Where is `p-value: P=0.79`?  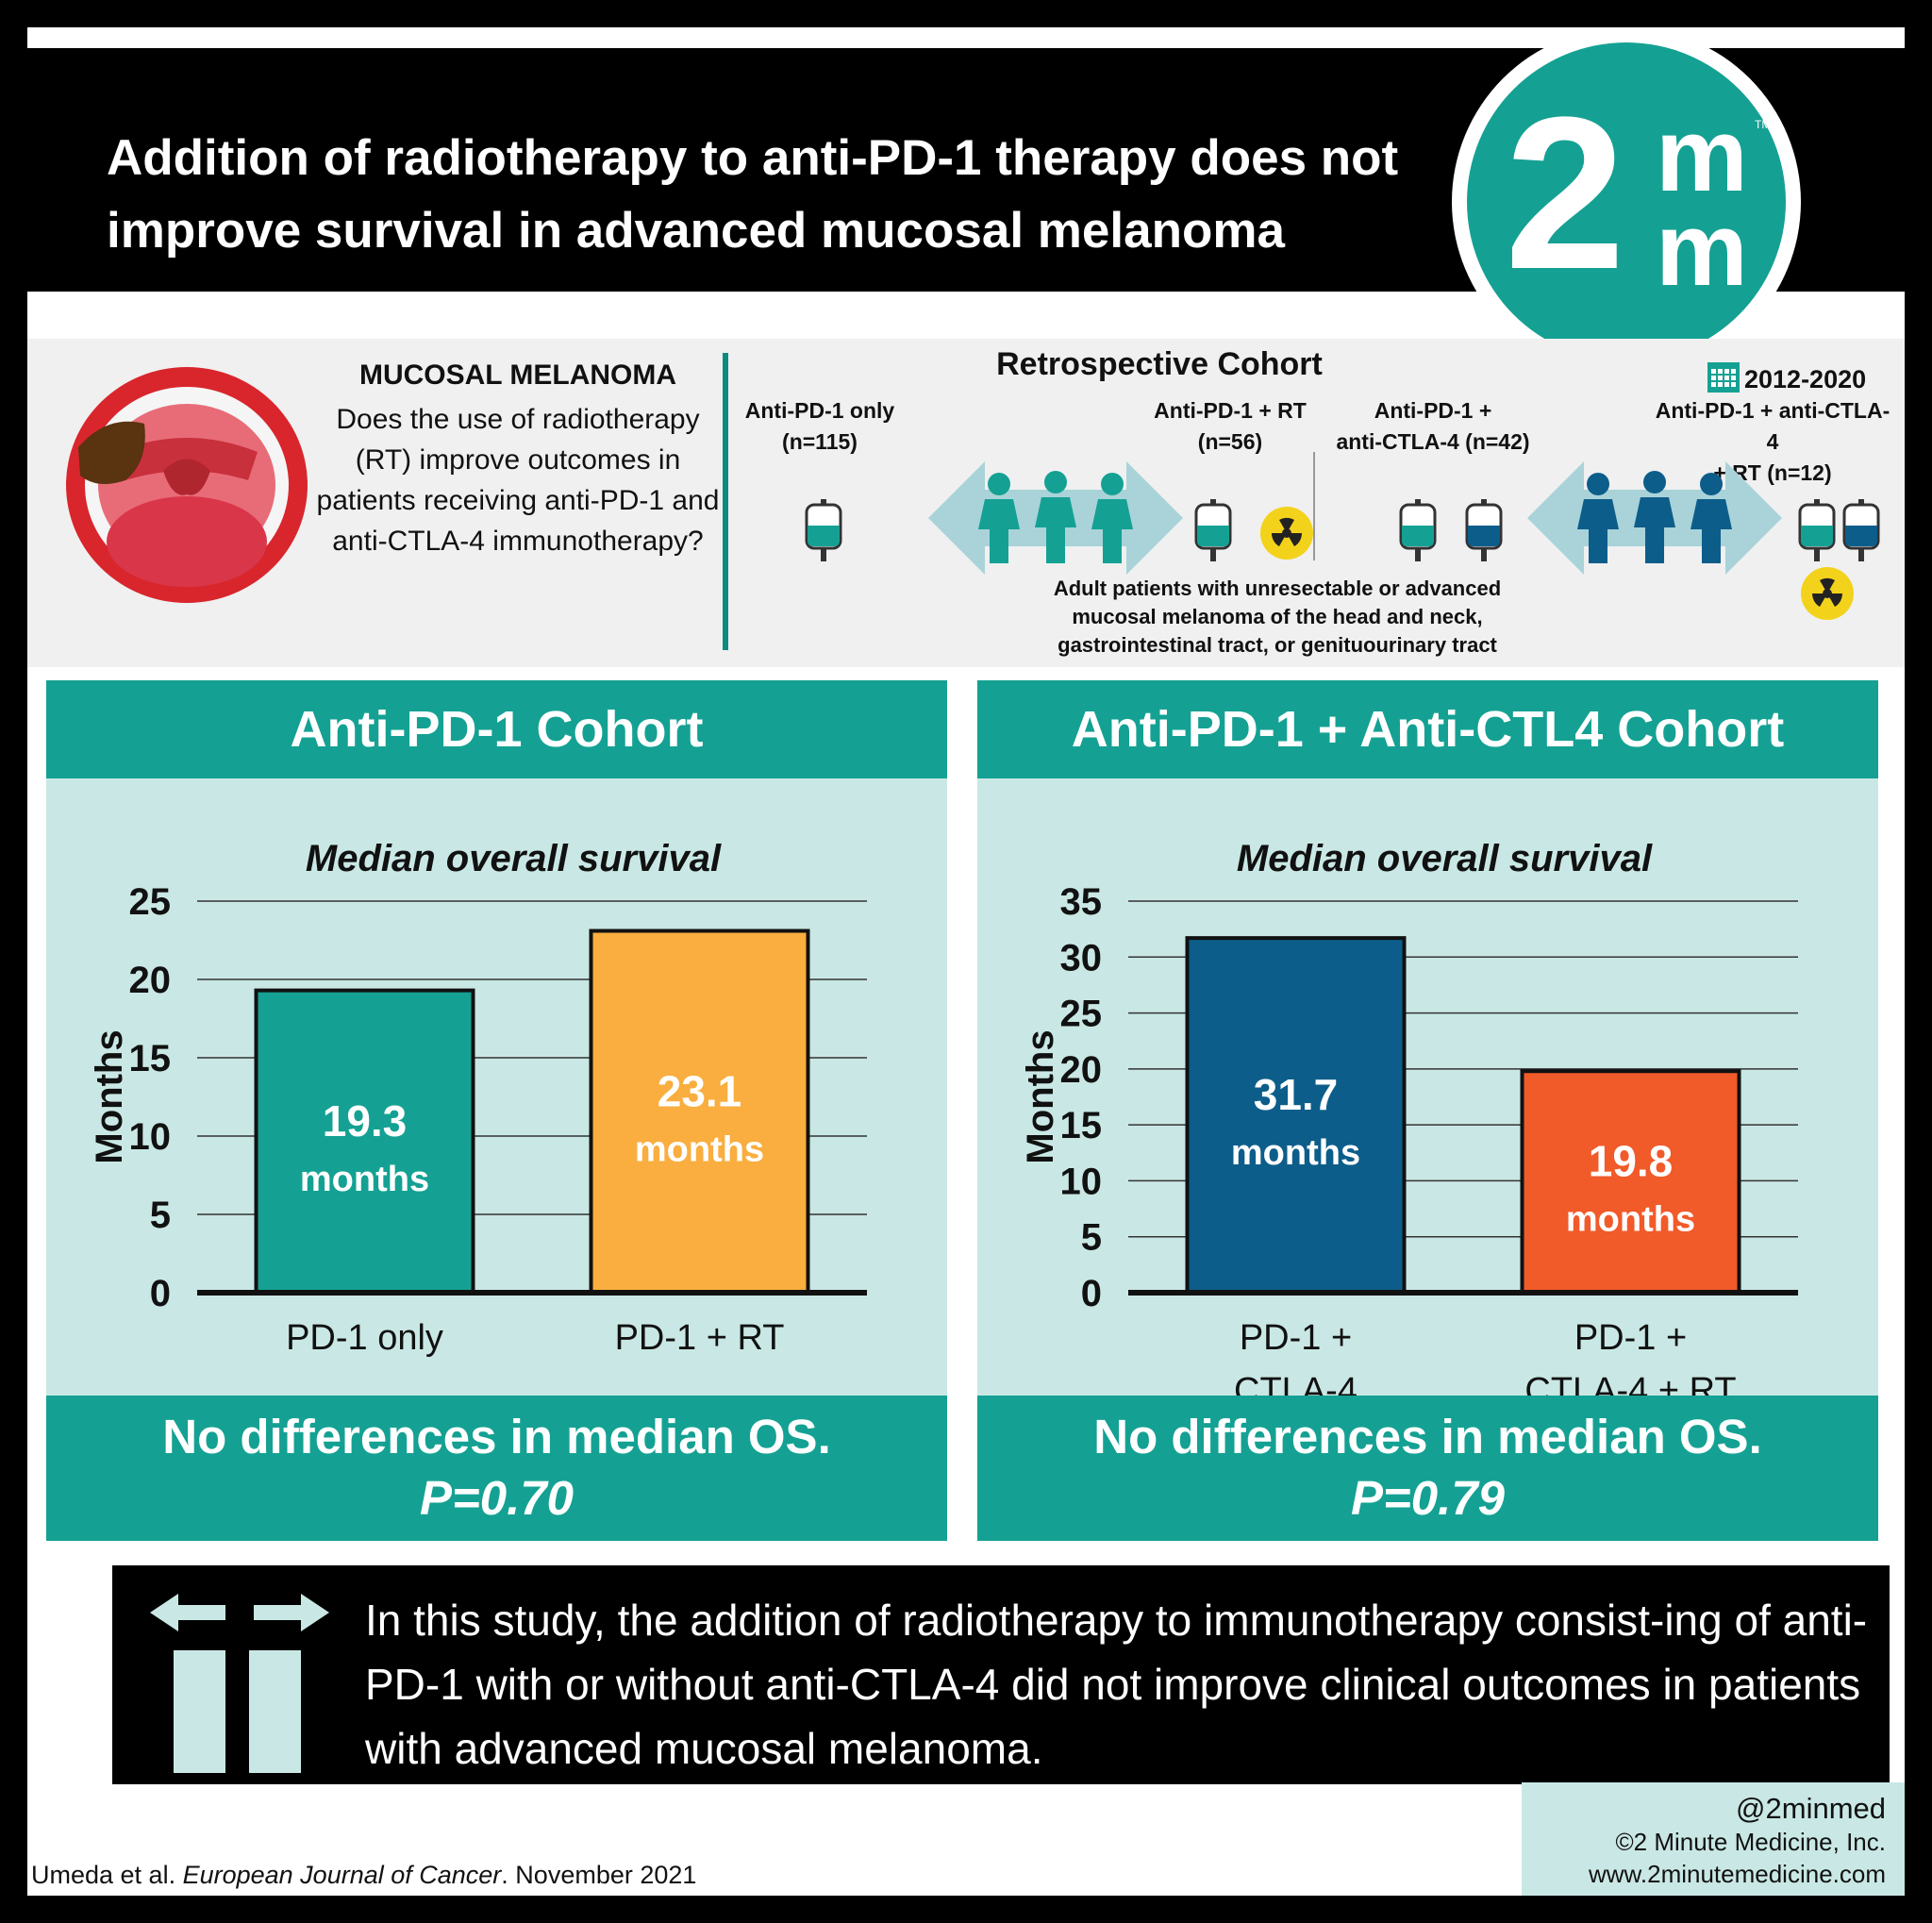
p-value: P=0.79 is located at coordinates (1428, 1498).